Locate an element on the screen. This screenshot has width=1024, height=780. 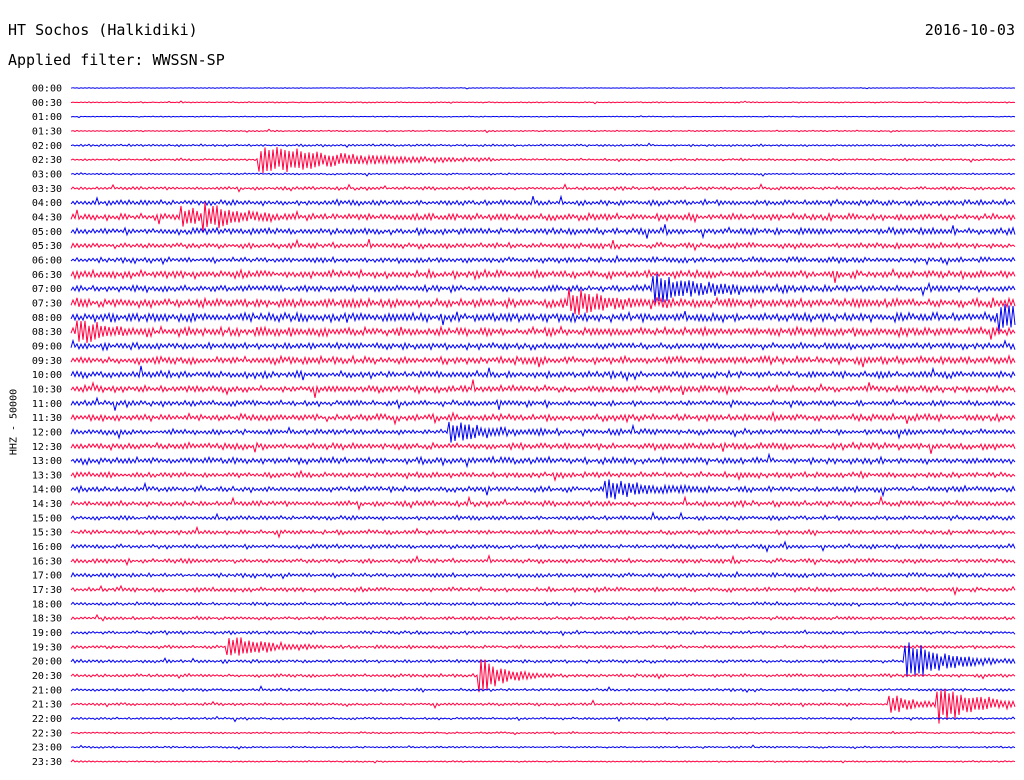
time-label: 17:00 is located at coordinates (47, 576).